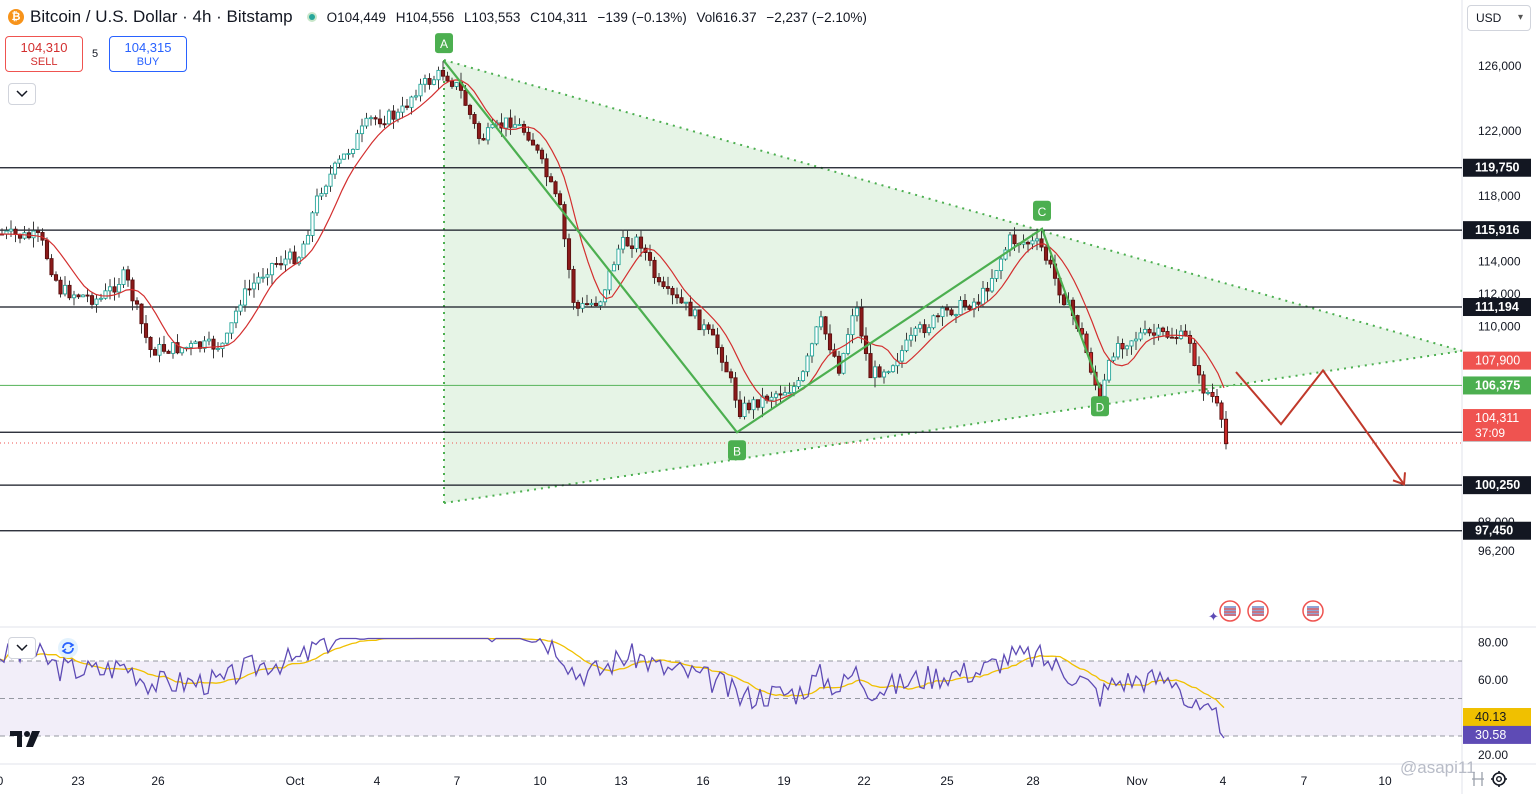 The image size is (1536, 794). What do you see at coordinates (78, 781) in the screenshot?
I see `time-label-1: 23` at bounding box center [78, 781].